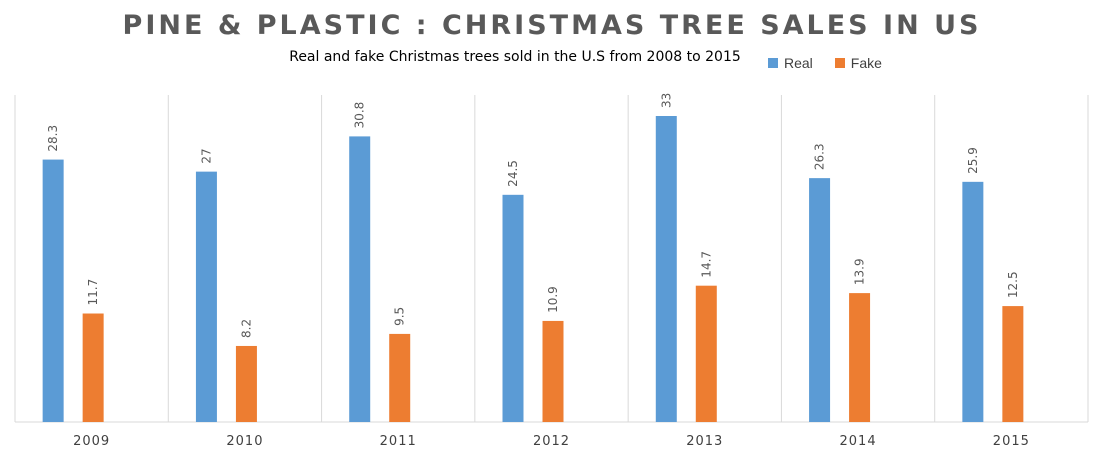 This screenshot has height=458, width=1104. What do you see at coordinates (825, 63) in the screenshot?
I see `legend: Real Fake` at bounding box center [825, 63].